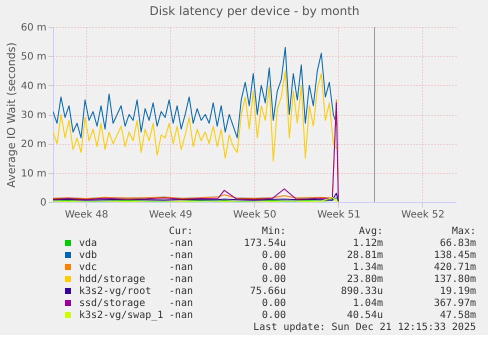 The image size is (497, 347). I want to click on text: Cur:, so click(180, 231).